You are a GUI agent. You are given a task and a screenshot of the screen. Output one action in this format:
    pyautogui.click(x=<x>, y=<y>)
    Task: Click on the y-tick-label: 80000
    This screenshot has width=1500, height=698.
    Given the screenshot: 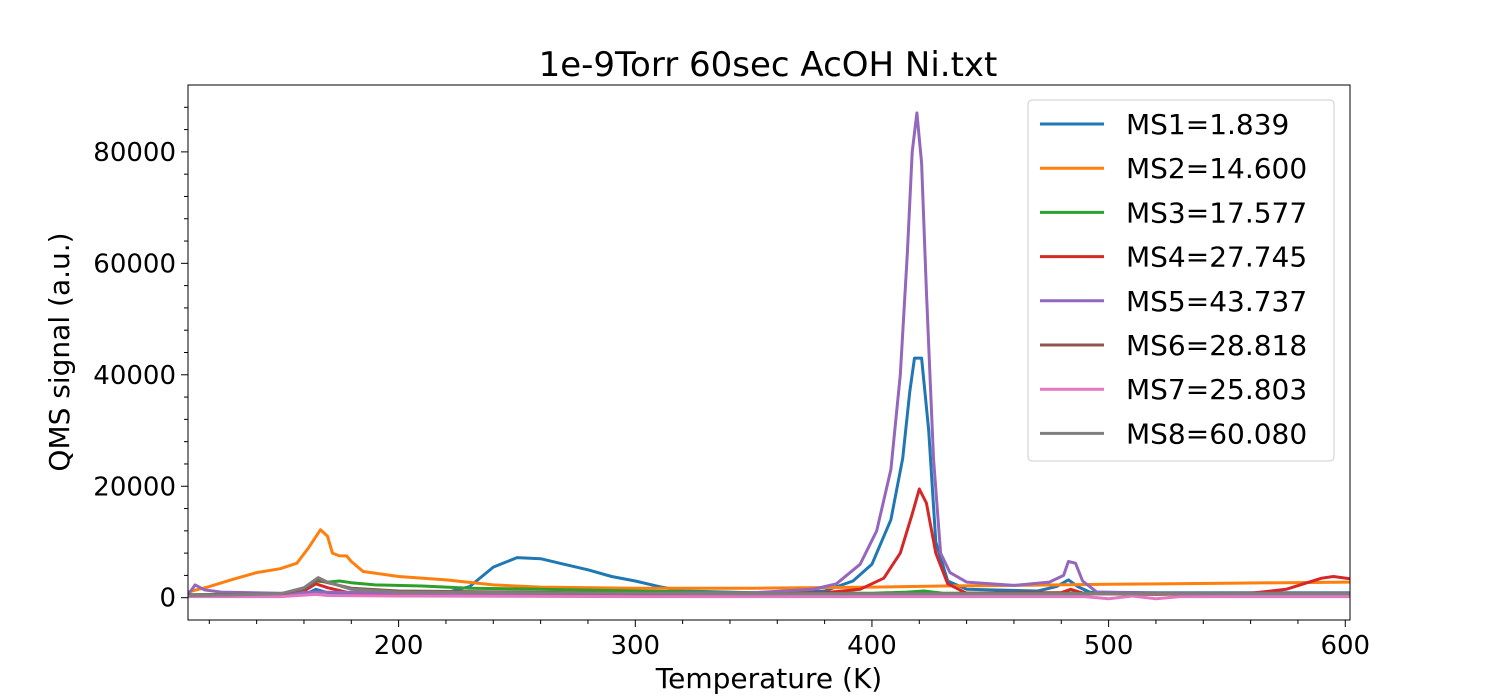 What is the action you would take?
    pyautogui.click(x=134, y=153)
    